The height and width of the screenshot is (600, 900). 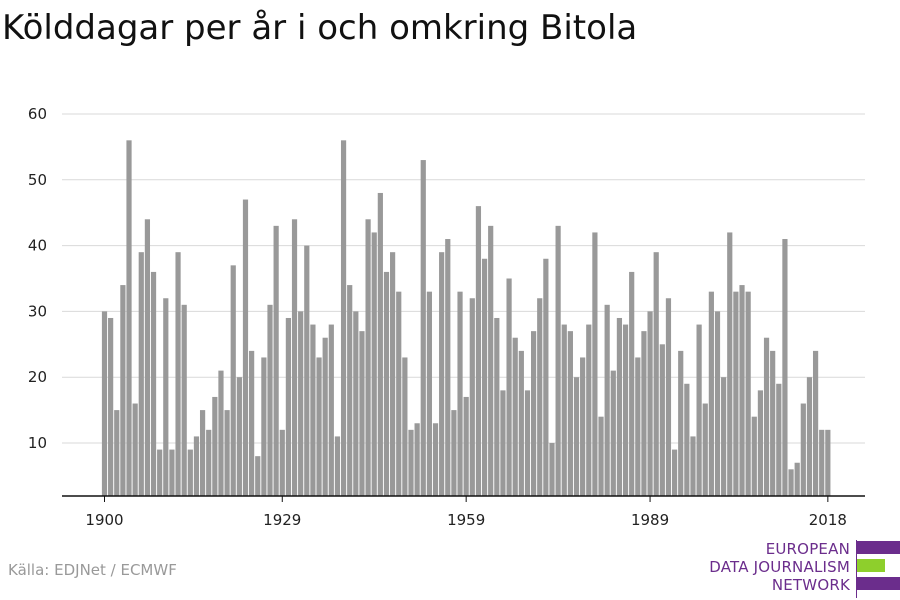 What do you see at coordinates (442, 374) in the screenshot?
I see `bar-1955` at bounding box center [442, 374].